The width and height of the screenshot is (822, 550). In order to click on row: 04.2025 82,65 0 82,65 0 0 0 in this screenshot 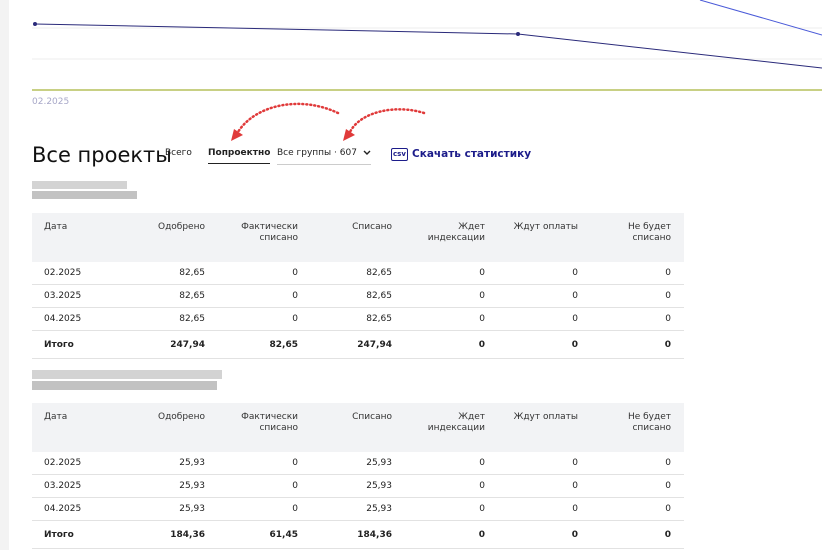, I will do `click(358, 319)`.